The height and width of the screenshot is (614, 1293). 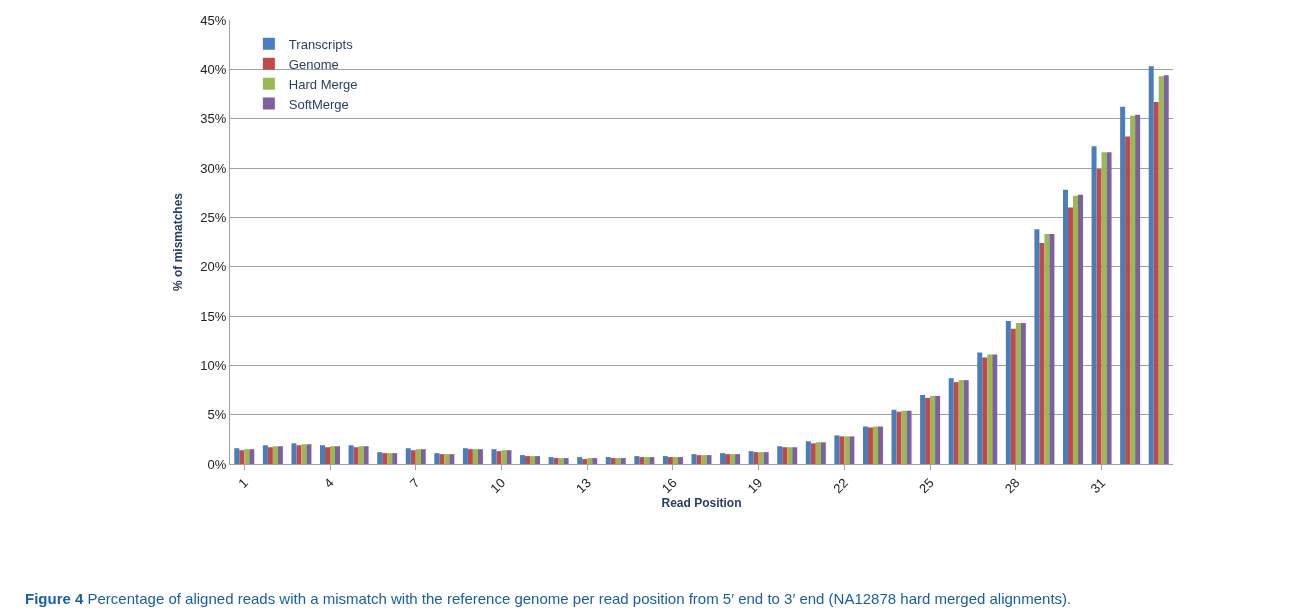 I want to click on y-tick-label: 5%, so click(x=217, y=415).